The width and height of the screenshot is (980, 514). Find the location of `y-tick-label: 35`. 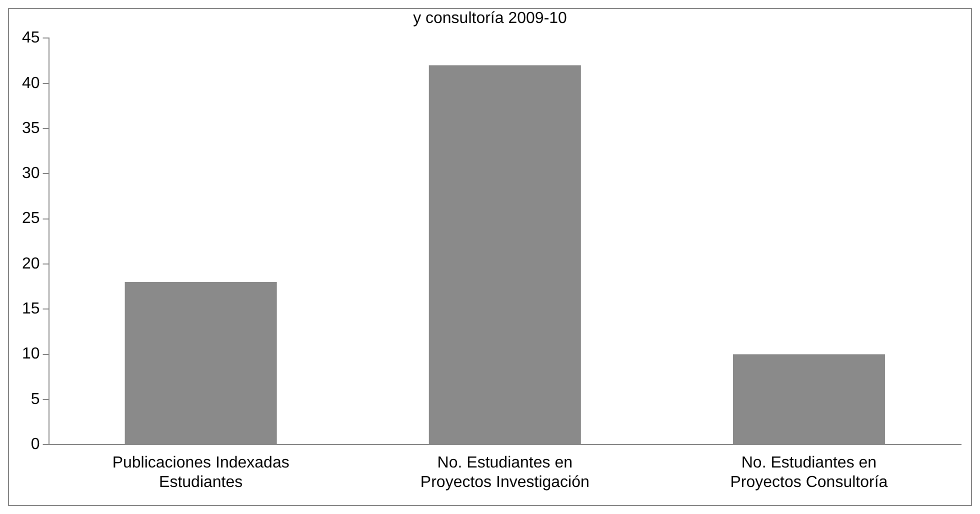

y-tick-label: 35 is located at coordinates (31, 128).